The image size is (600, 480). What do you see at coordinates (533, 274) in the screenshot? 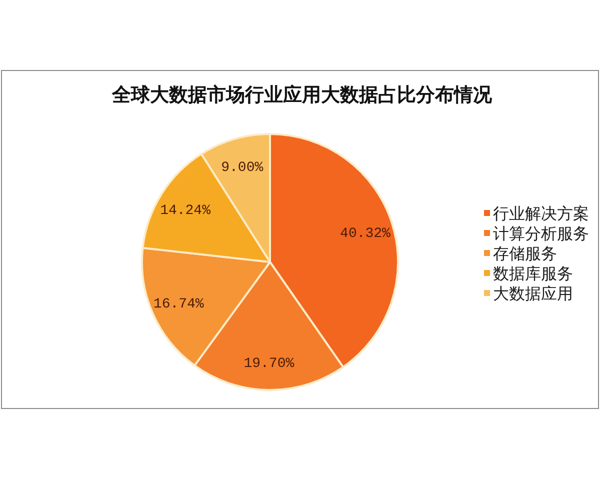
I see `legend-label: 数据库服务` at bounding box center [533, 274].